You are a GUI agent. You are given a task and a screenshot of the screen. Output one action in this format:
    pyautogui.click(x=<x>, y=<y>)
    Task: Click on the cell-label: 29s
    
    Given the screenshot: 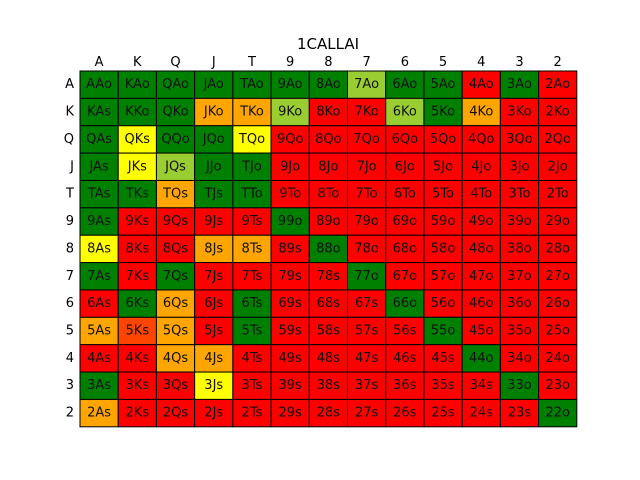 What is the action you would take?
    pyautogui.click(x=291, y=413)
    